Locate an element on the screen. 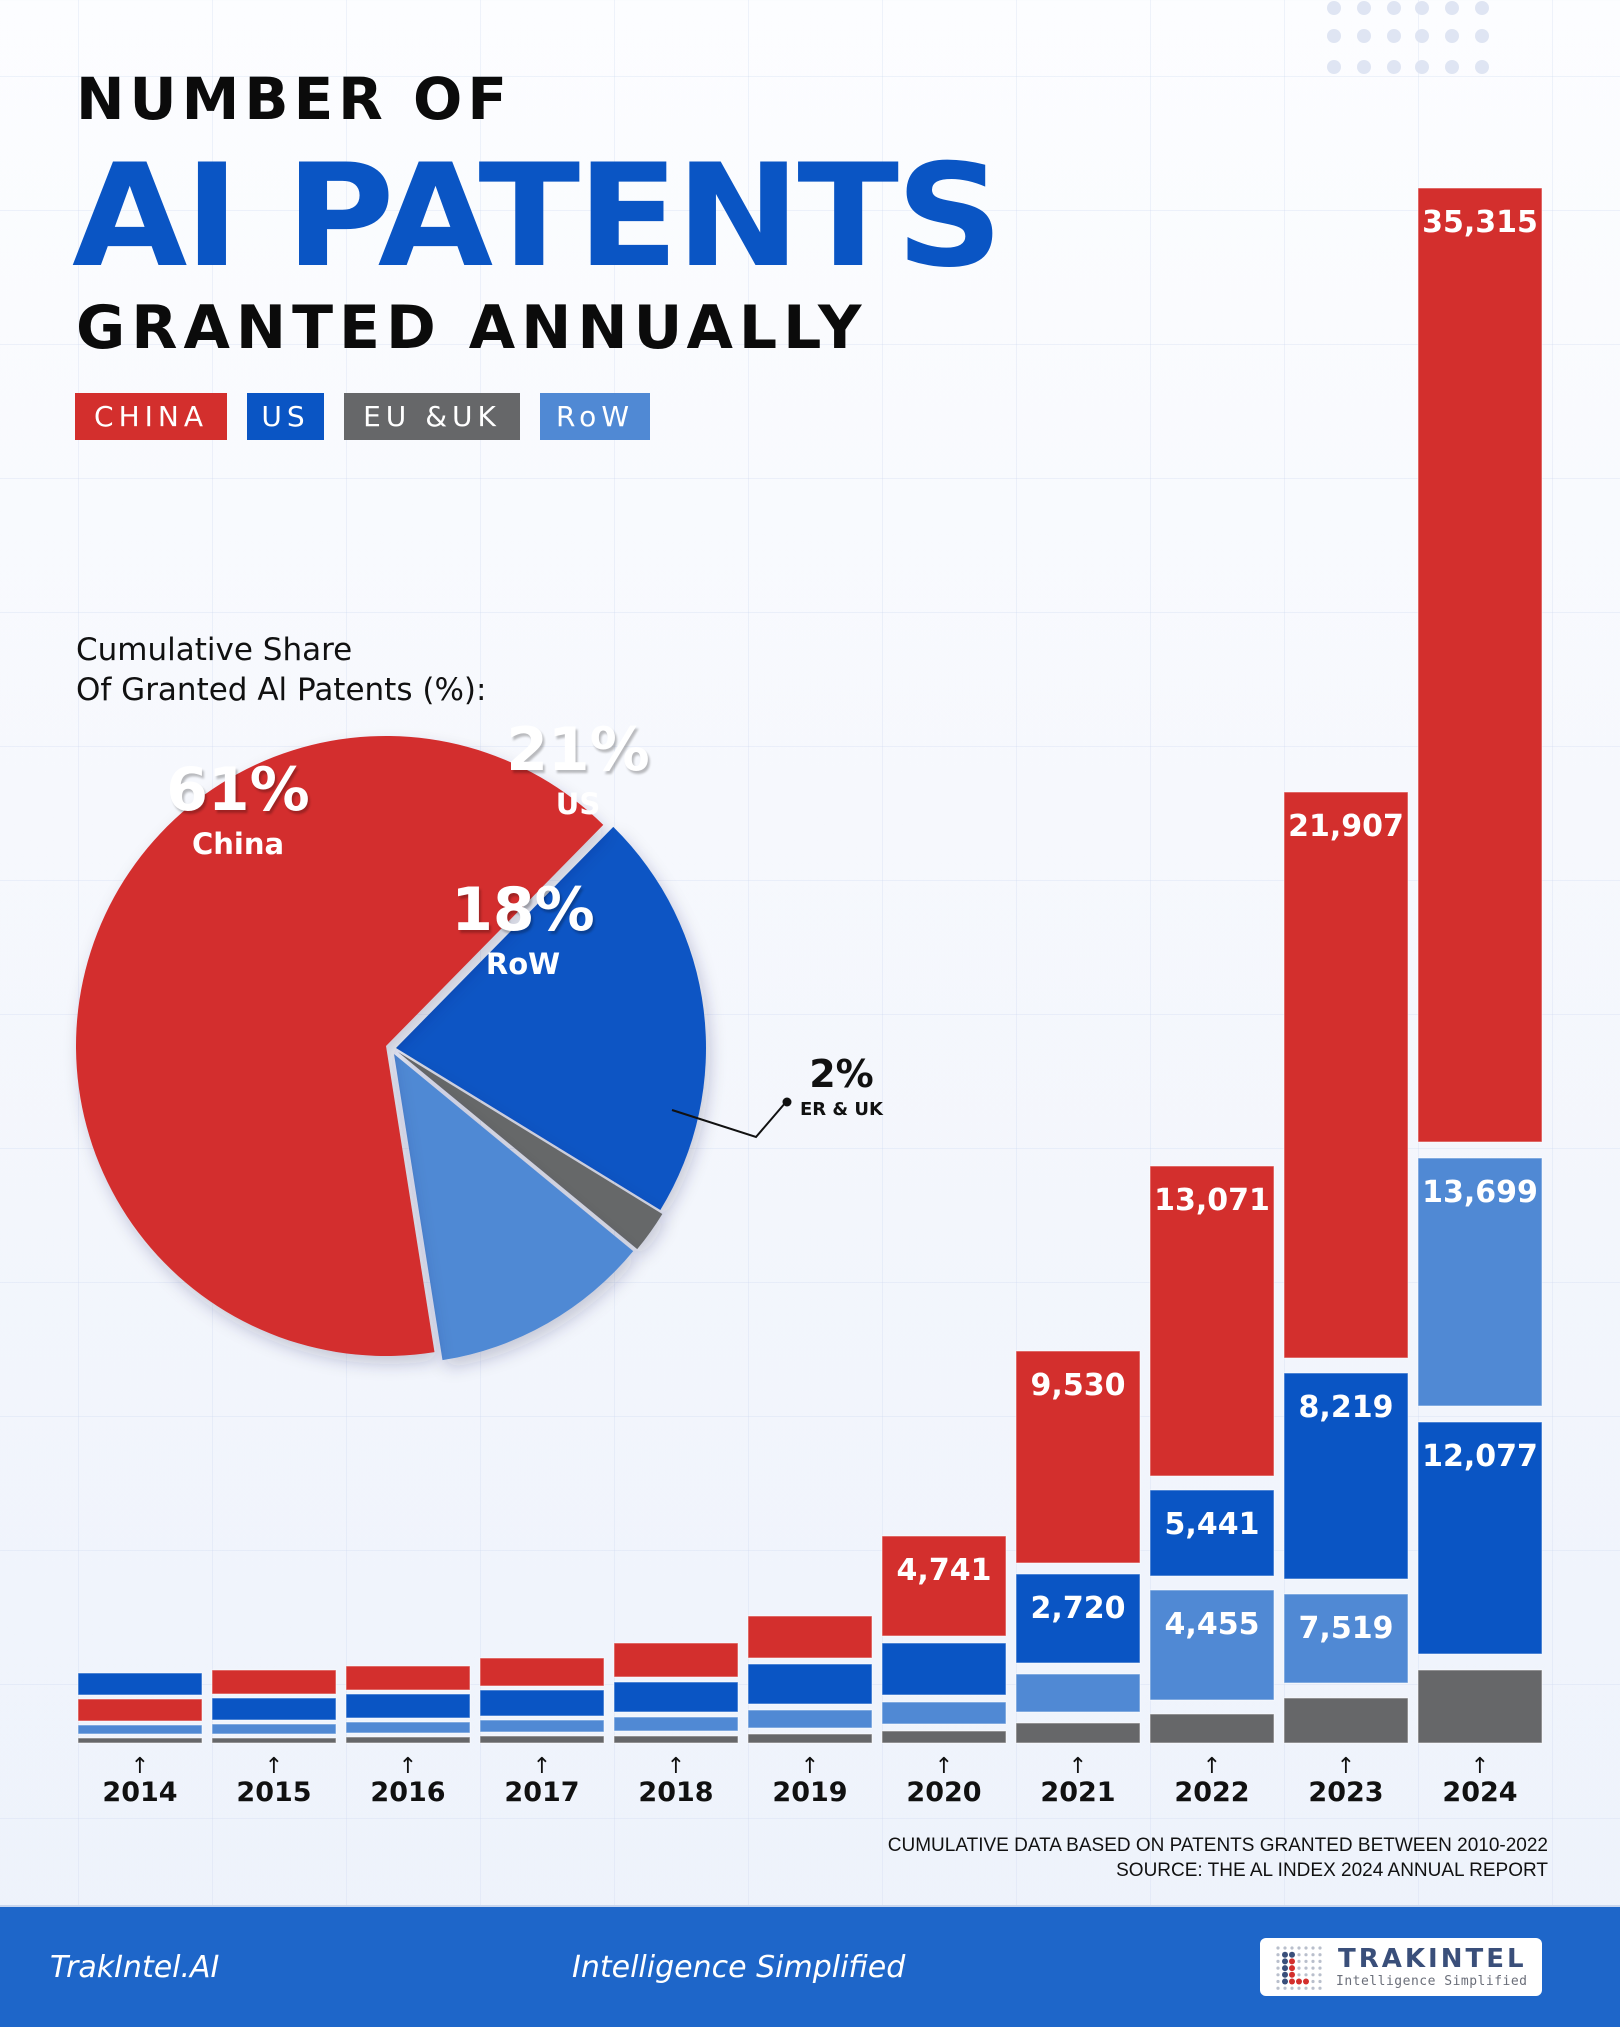 The width and height of the screenshot is (1620, 2027). bar-value-label-2023-us: 8,219 is located at coordinates (1346, 1407).